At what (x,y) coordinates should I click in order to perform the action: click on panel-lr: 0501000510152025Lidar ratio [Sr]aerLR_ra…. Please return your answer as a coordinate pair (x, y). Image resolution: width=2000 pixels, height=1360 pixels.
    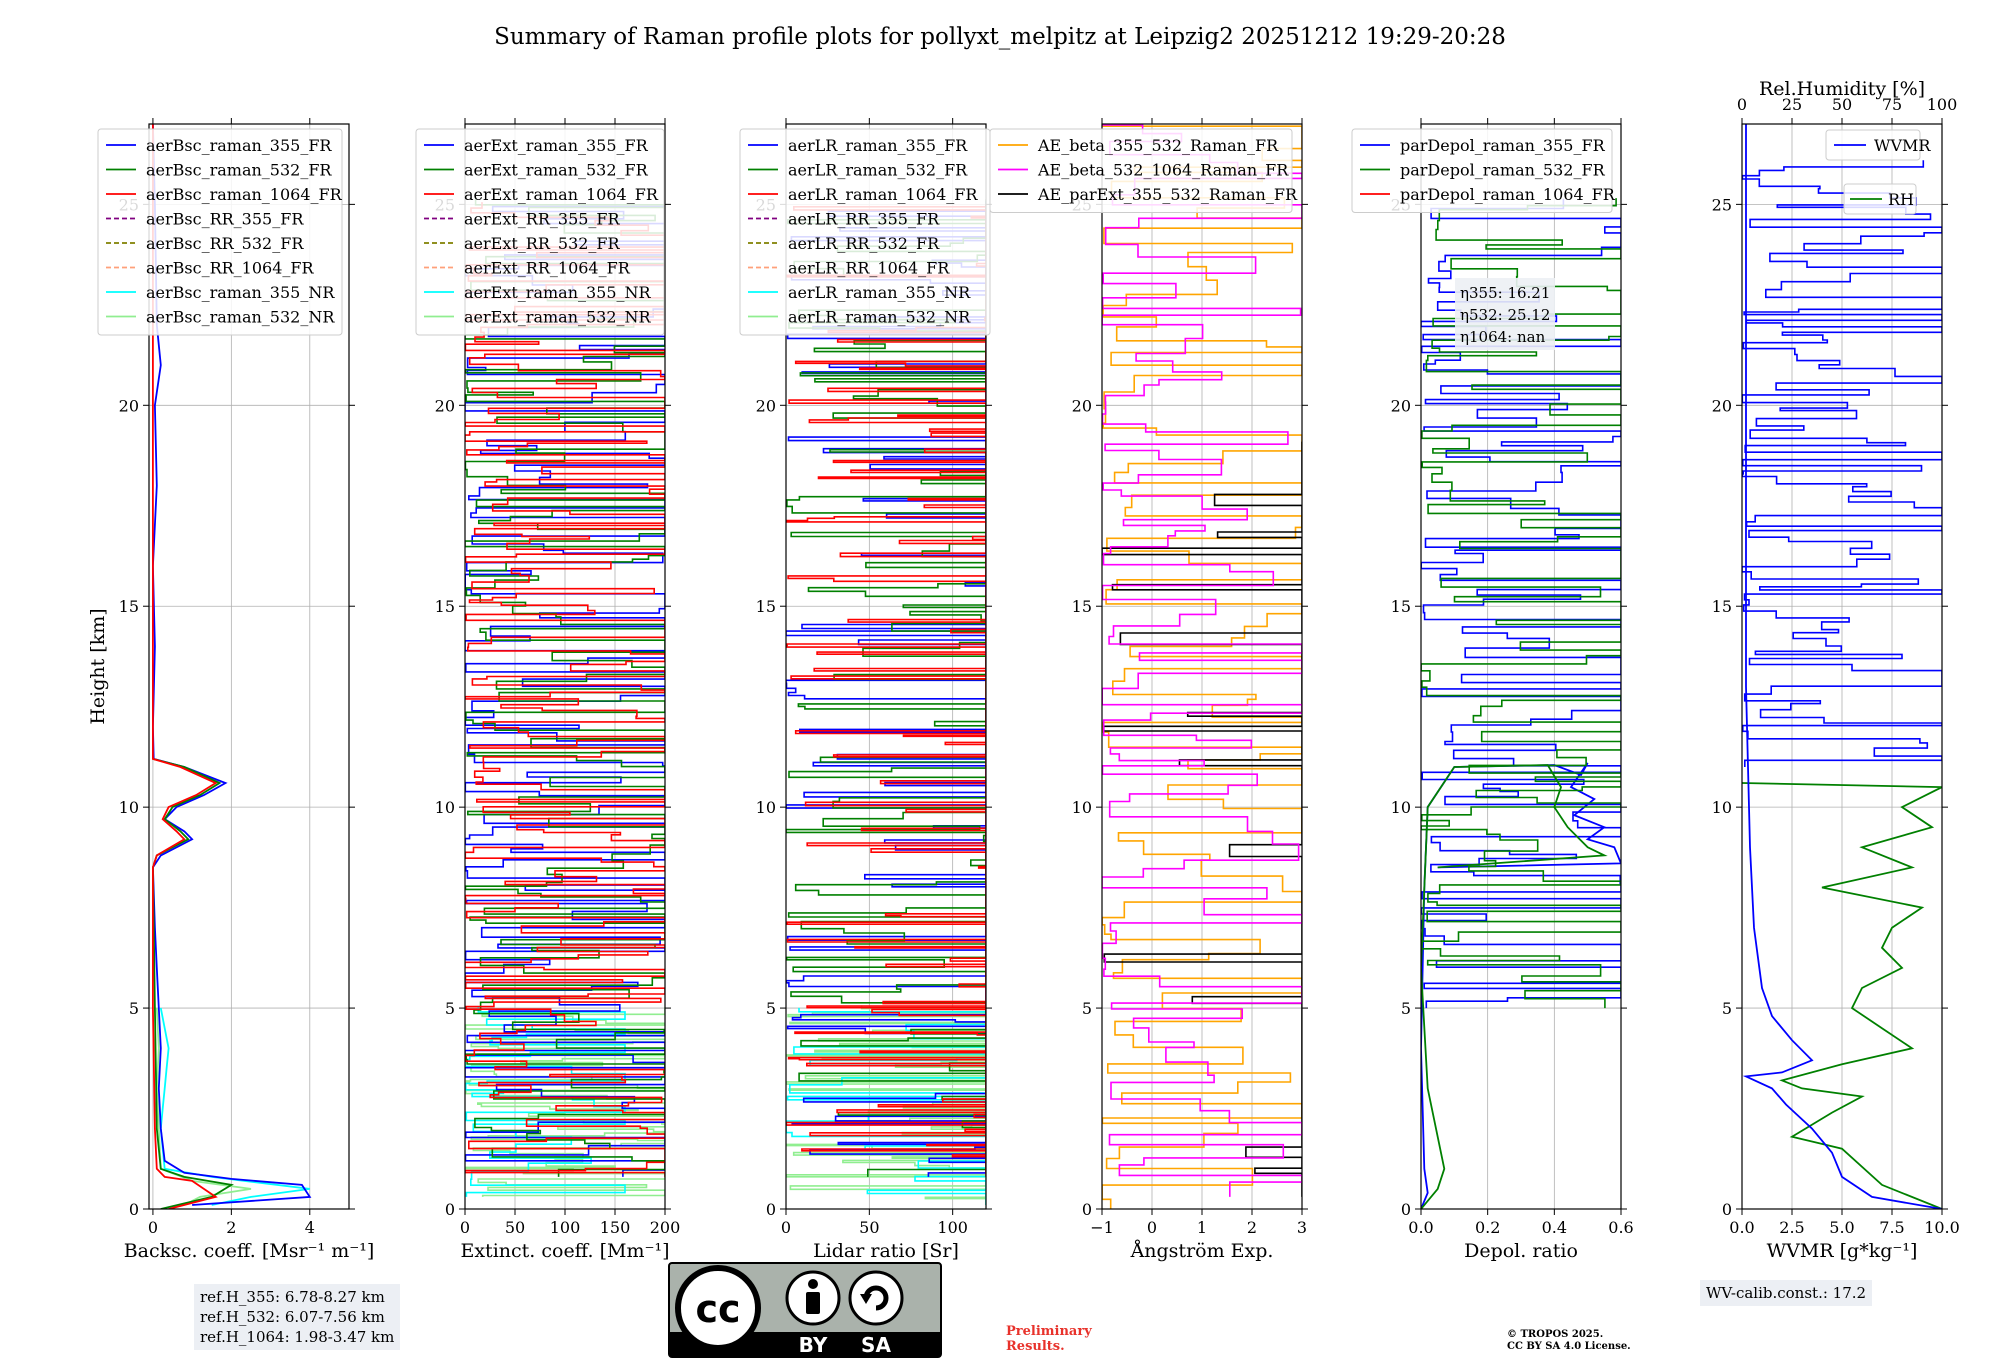
    Looking at the image, I should click on (865, 690).